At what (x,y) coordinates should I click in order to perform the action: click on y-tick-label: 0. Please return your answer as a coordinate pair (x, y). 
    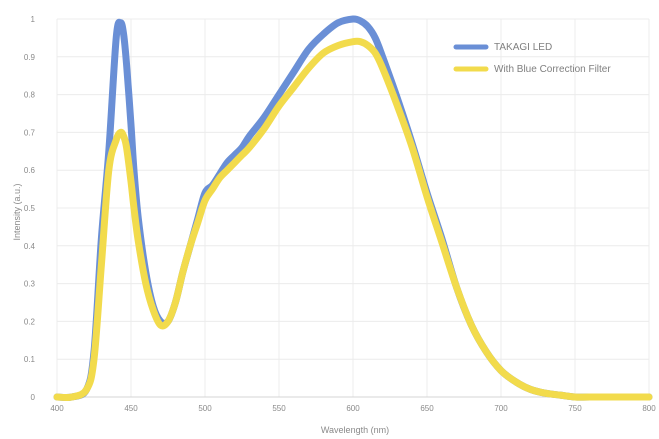
    Looking at the image, I should click on (33, 397).